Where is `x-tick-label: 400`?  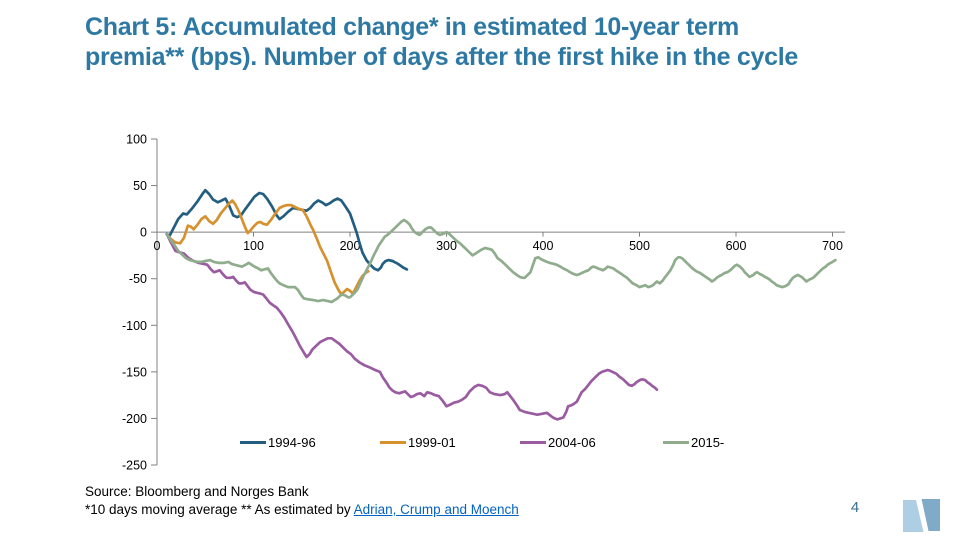 x-tick-label: 400 is located at coordinates (543, 246).